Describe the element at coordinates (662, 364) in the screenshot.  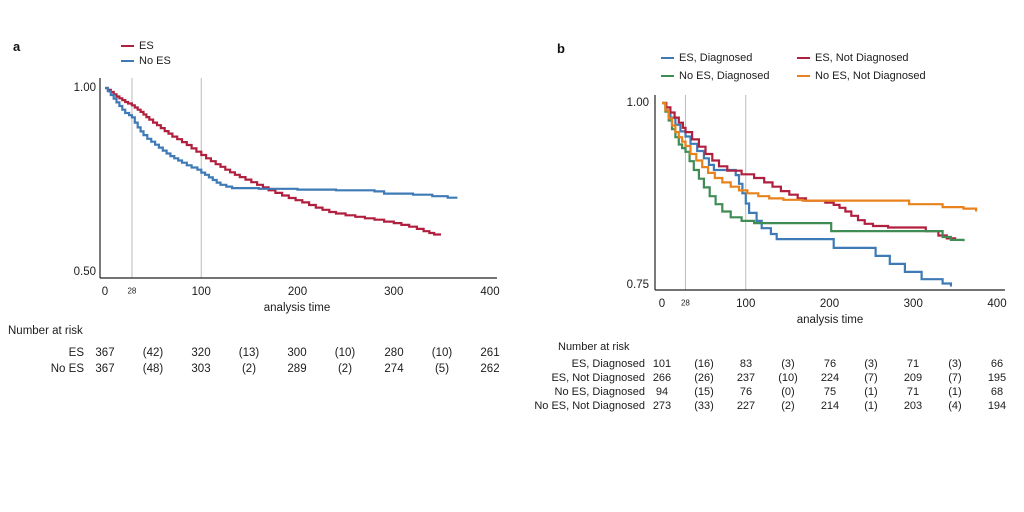
I see `risk-cell: 101` at that location.